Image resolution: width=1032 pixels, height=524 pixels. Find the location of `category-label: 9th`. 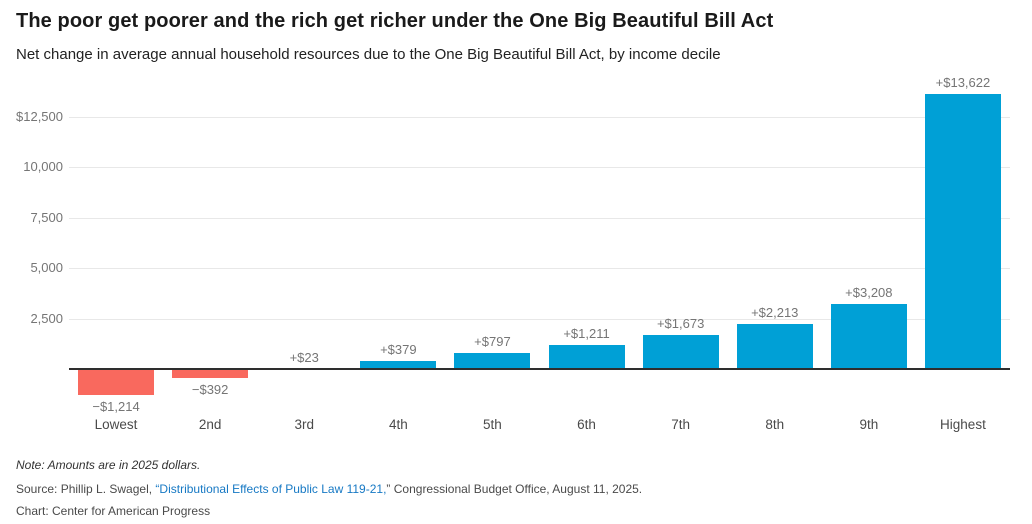

category-label: 9th is located at coordinates (869, 424).